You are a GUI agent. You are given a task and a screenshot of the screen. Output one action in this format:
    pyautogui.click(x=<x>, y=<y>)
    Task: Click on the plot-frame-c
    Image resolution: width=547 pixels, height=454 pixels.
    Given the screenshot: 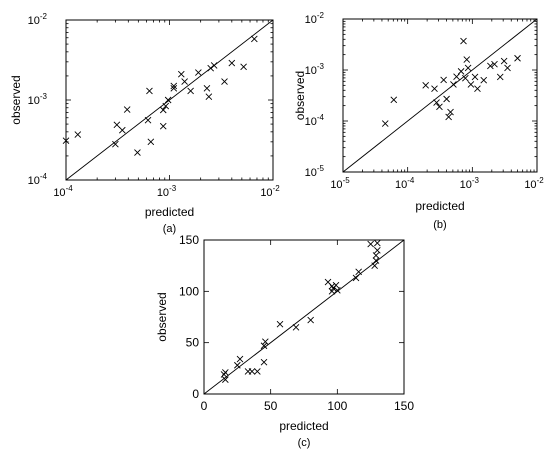 What is the action you would take?
    pyautogui.click(x=304, y=317)
    